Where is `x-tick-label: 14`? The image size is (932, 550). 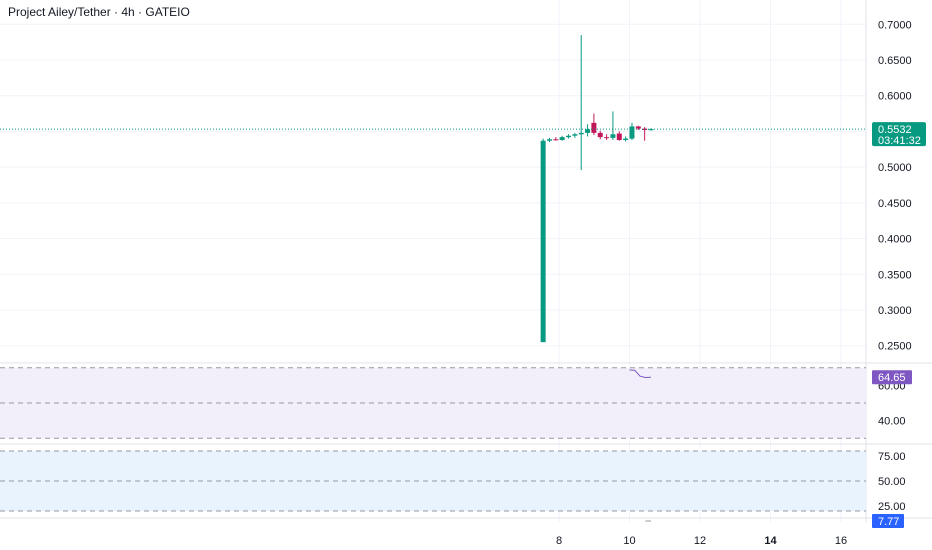
x-tick-label: 14 is located at coordinates (770, 541).